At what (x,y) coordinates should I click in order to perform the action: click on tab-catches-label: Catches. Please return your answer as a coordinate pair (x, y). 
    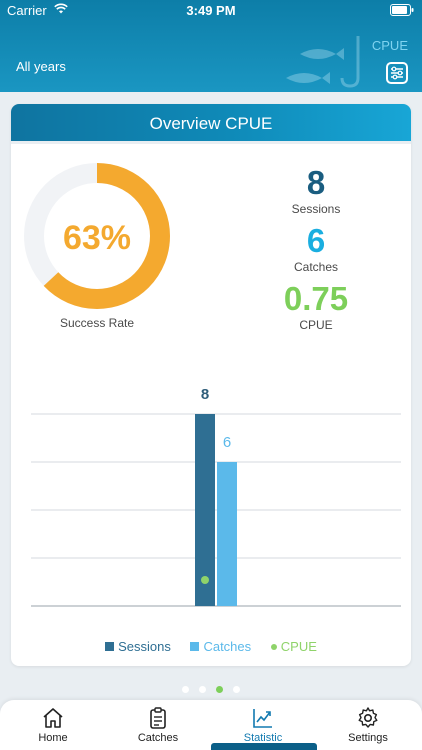
    Looking at the image, I should click on (158, 738).